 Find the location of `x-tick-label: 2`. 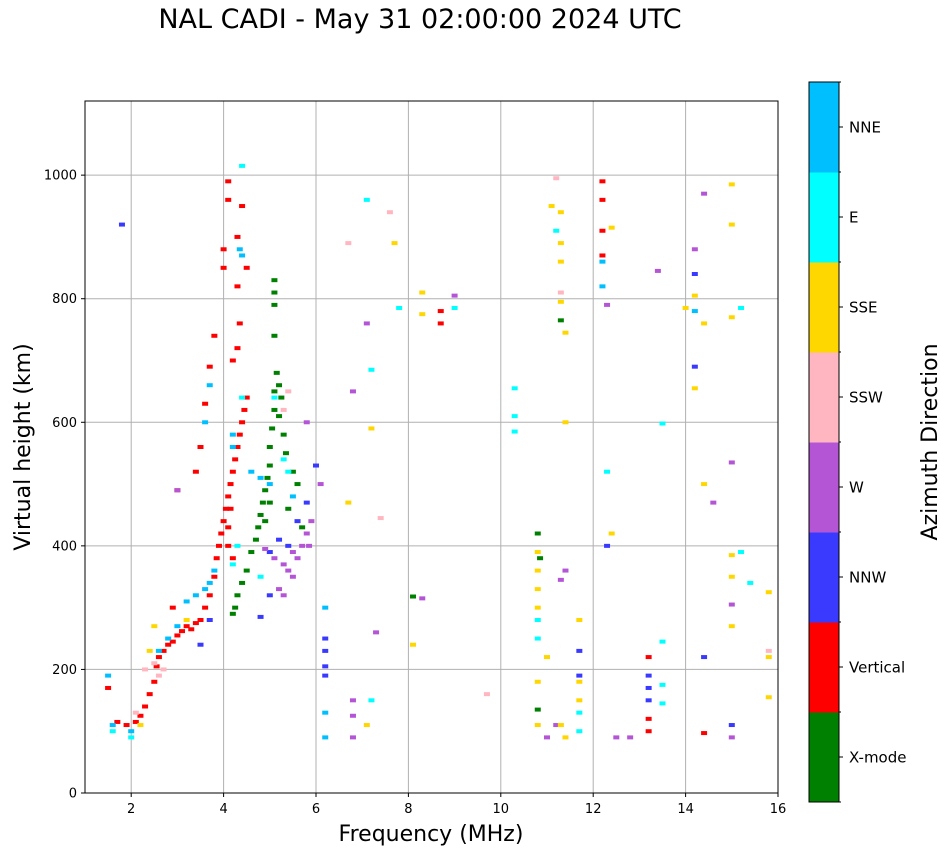

x-tick-label: 2 is located at coordinates (131, 809).